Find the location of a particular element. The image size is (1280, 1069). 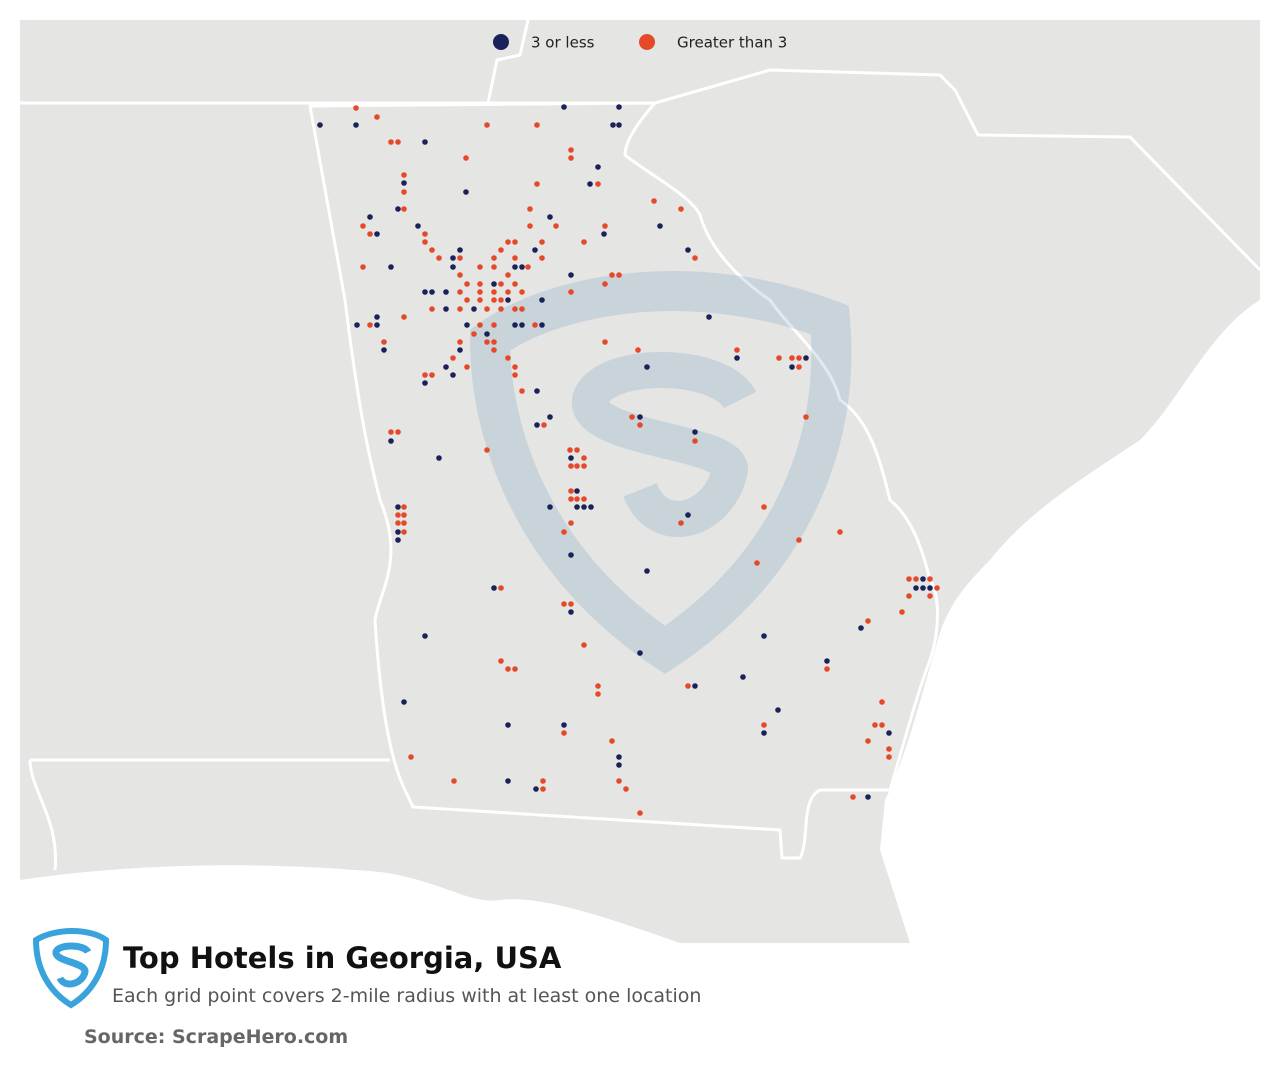

legend: 3 or less Greater than 3 is located at coordinates (640, 43).